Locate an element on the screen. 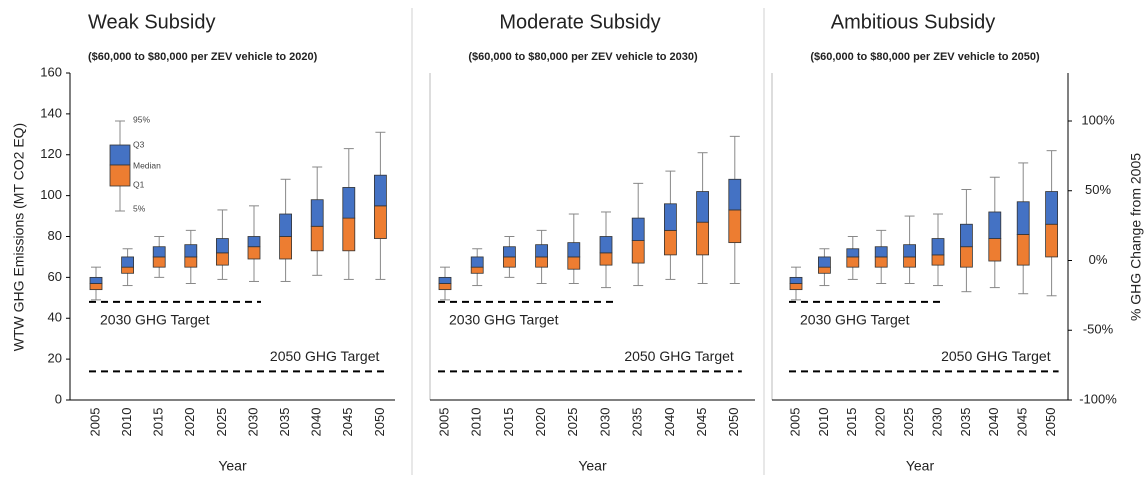 This screenshot has height=483, width=1148. legend-label: 95% is located at coordinates (141, 119).